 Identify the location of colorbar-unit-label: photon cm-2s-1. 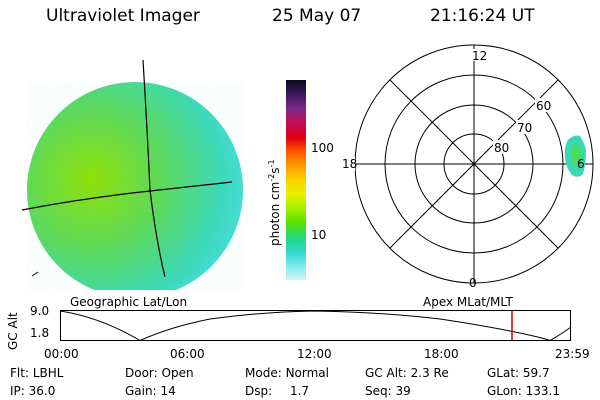
(274, 202).